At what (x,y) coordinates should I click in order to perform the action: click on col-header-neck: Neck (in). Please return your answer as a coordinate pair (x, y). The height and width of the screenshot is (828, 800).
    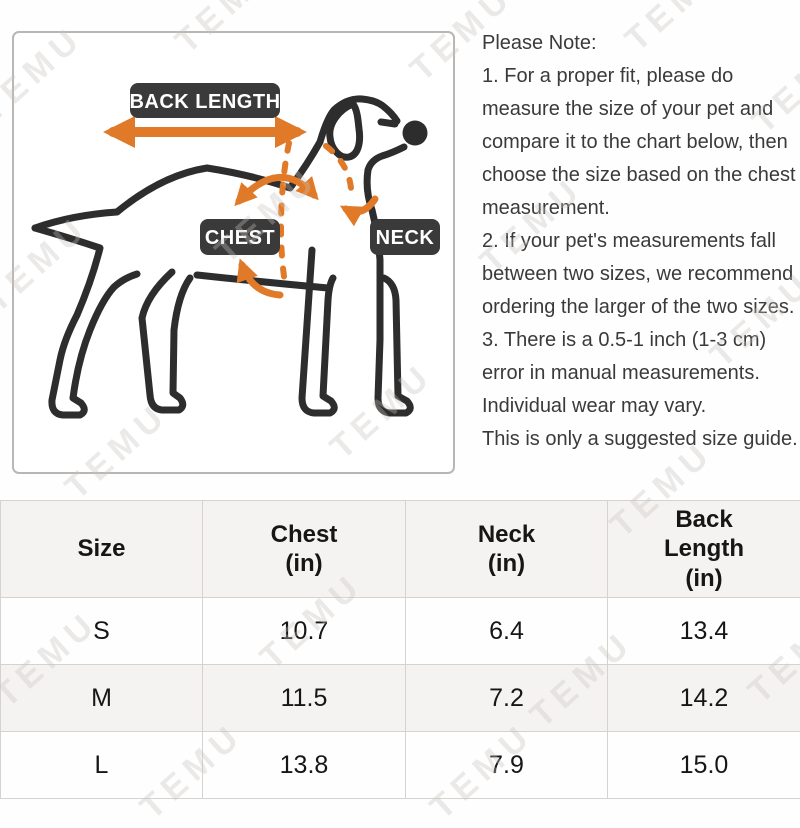
    Looking at the image, I should click on (507, 549).